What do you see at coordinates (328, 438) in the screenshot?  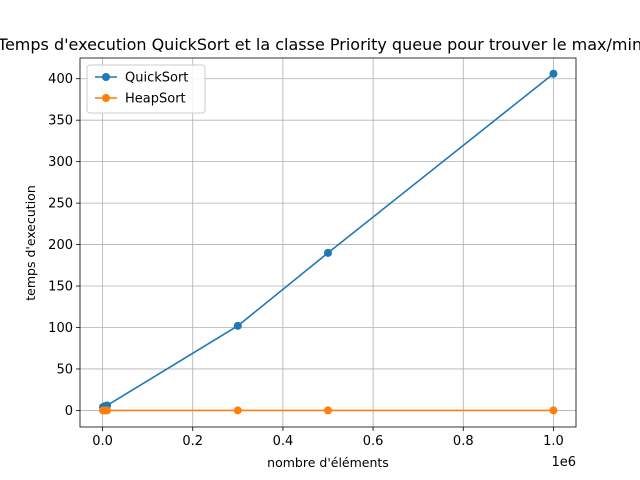 I see `x-axis-ticks: 0.0 0.2 0.4 0.6 0.8 1.0` at bounding box center [328, 438].